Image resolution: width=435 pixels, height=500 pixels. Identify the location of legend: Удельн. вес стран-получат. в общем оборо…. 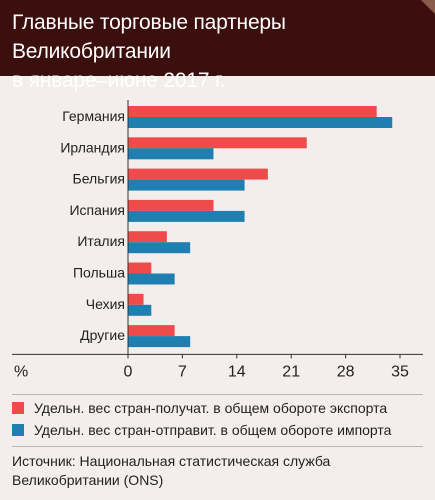
(219, 419).